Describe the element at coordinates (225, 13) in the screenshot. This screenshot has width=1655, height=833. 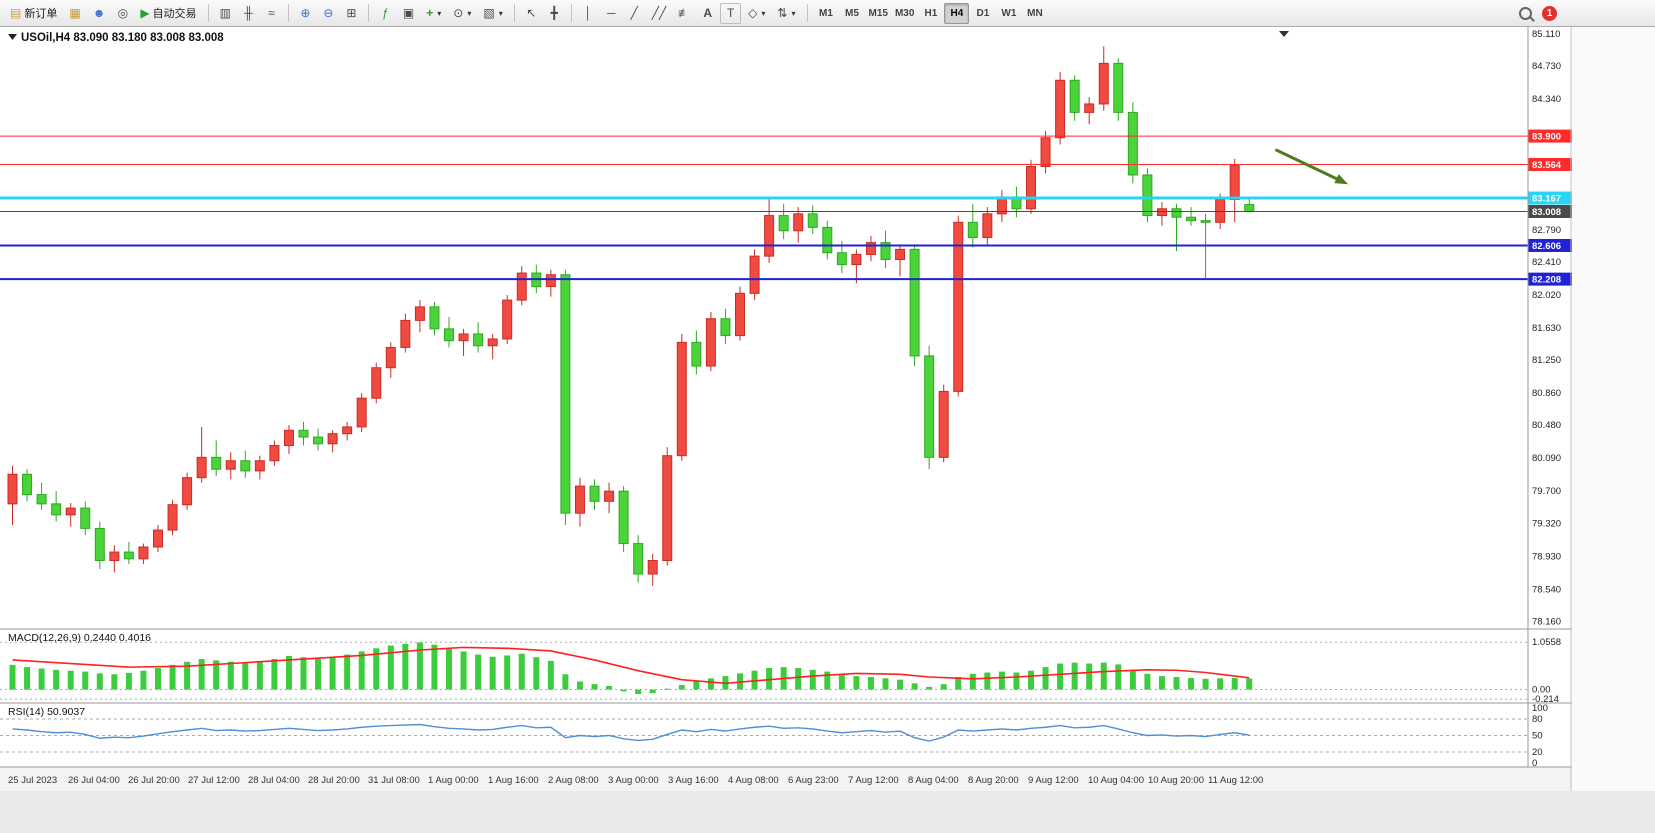
I see `bar-chart-button: ▥` at that location.